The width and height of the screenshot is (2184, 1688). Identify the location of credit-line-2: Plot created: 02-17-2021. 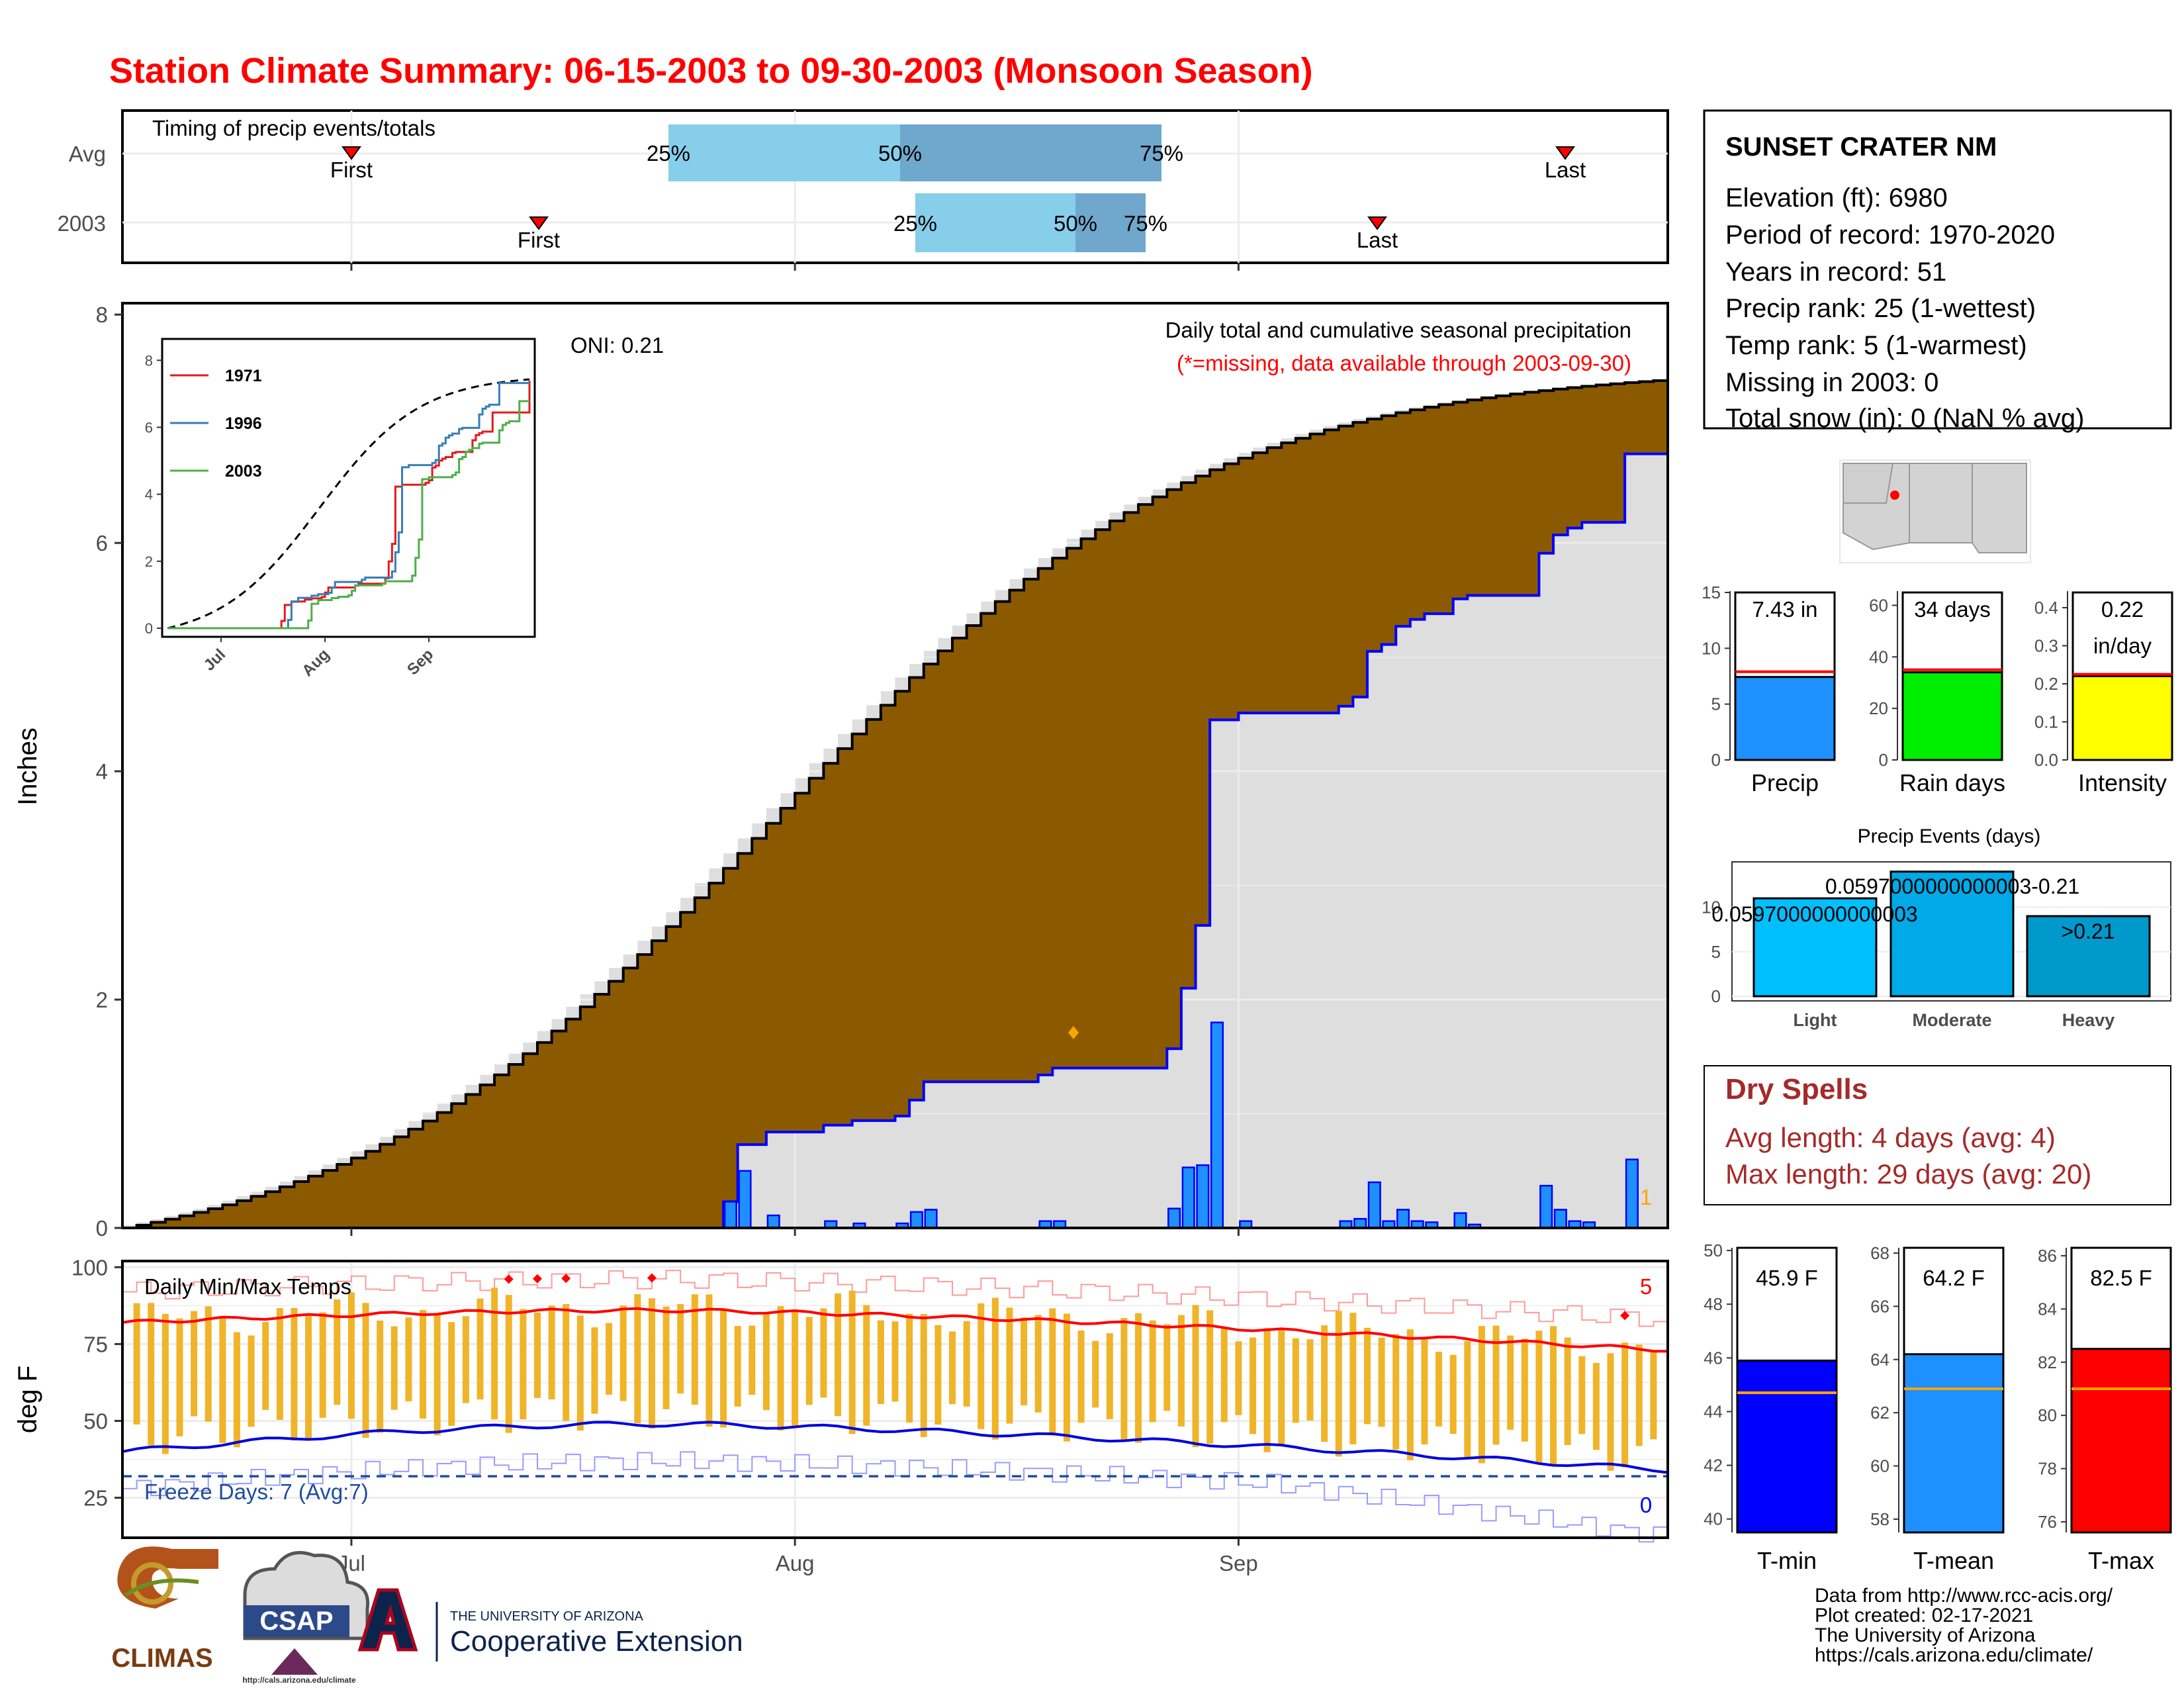
(1924, 1615).